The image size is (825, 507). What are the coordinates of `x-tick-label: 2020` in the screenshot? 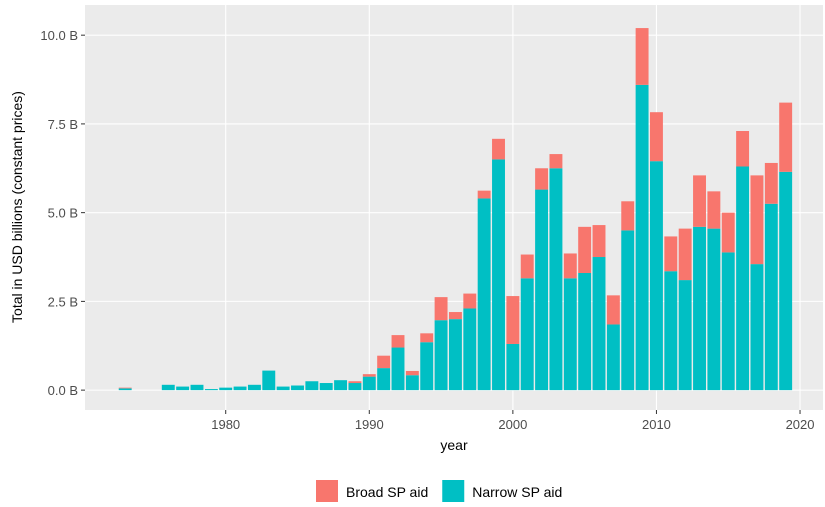 It's located at (800, 424).